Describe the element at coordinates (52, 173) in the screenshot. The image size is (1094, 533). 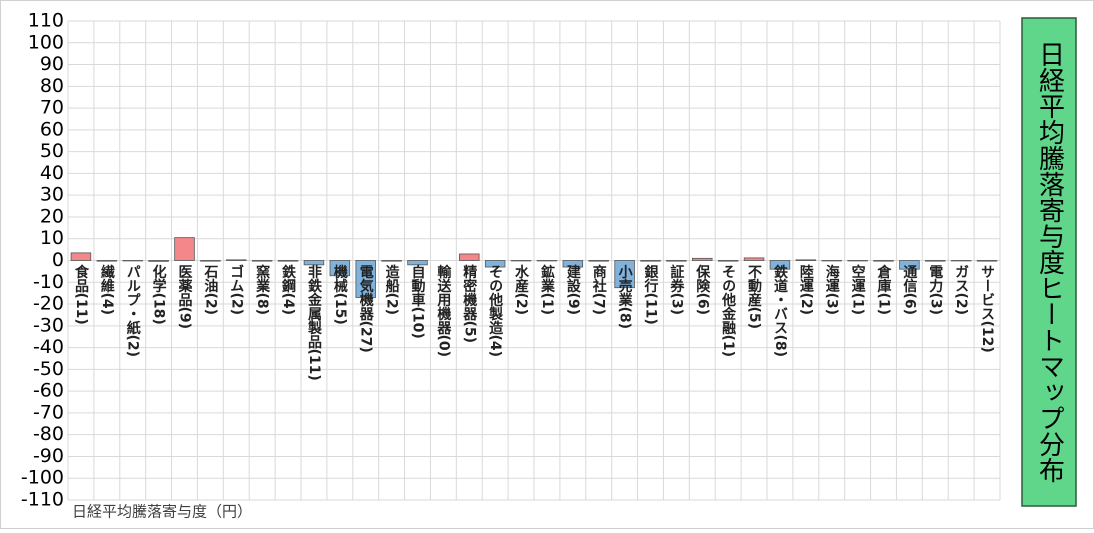
I see `y-tick-label: 40` at that location.